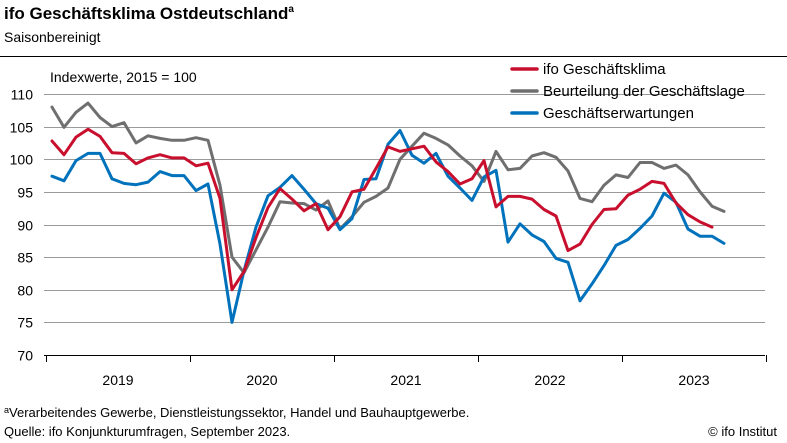 The height and width of the screenshot is (443, 787). What do you see at coordinates (52, 37) in the screenshot?
I see `chart-subtitle: Saisonbereinigt` at bounding box center [52, 37].